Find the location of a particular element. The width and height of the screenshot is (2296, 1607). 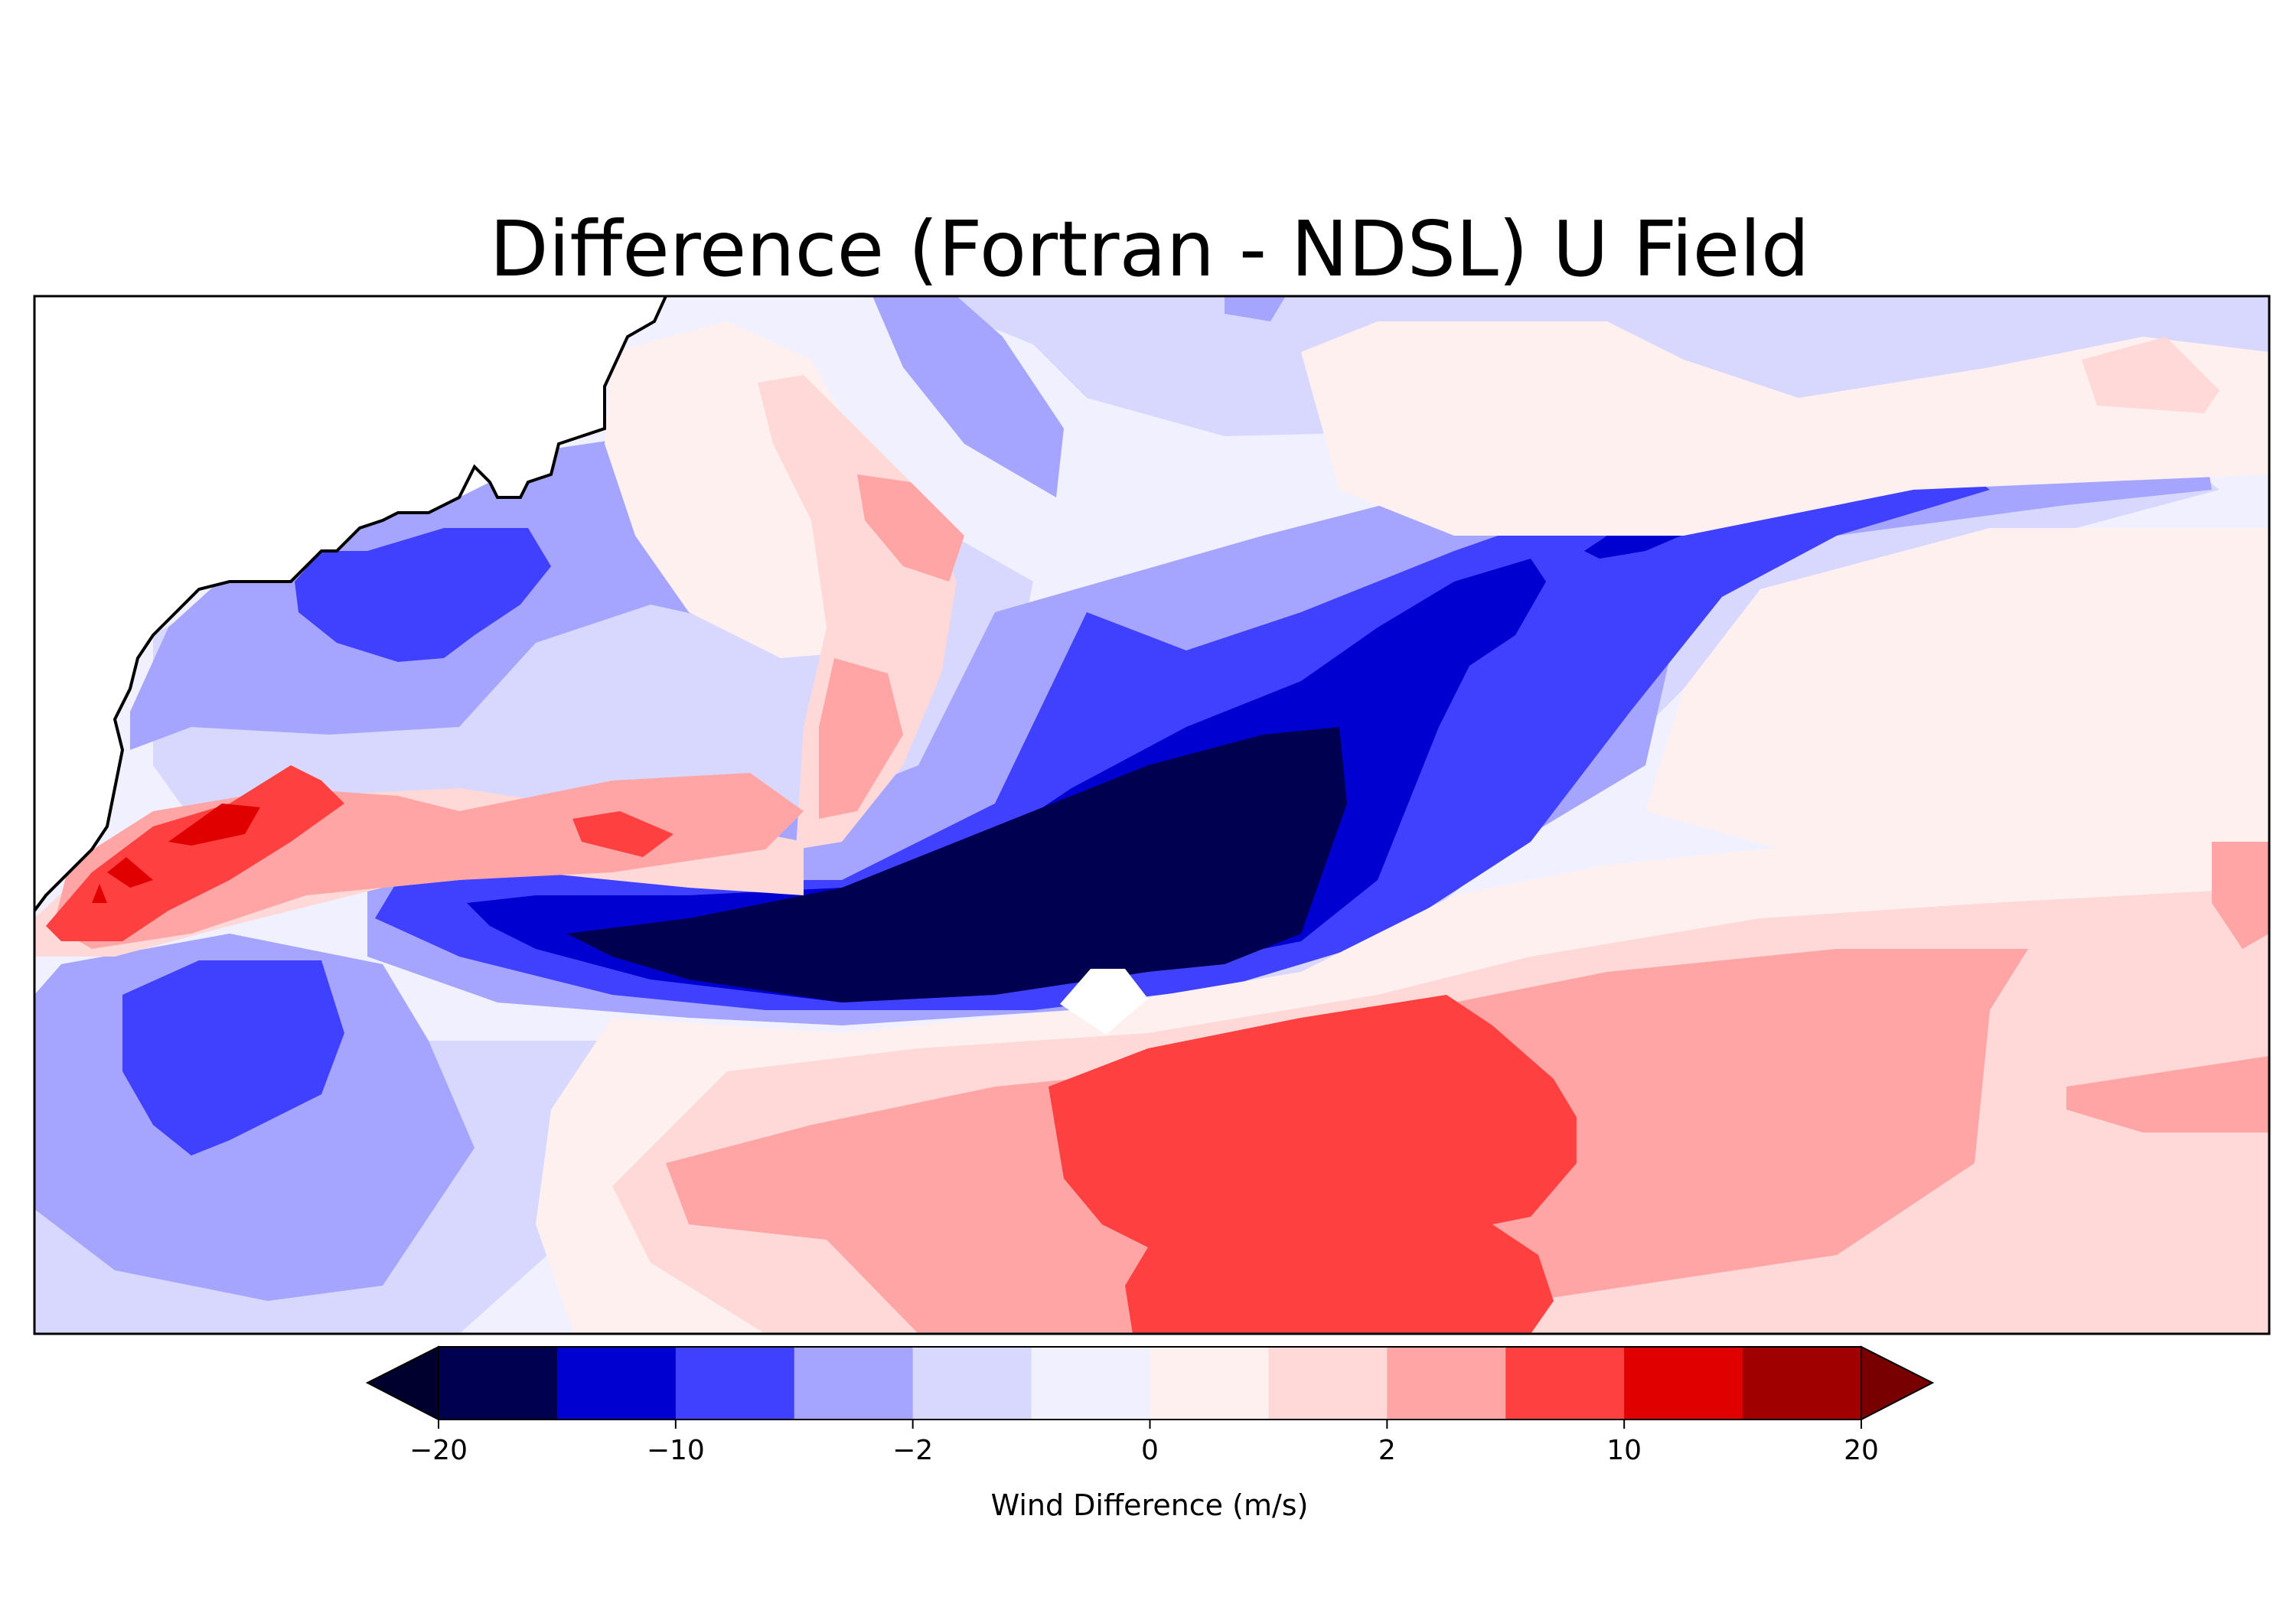

colorbar: −20 −10 −2 0 2 10 20 Wind Difference (m/s) is located at coordinates (1150, 1433).